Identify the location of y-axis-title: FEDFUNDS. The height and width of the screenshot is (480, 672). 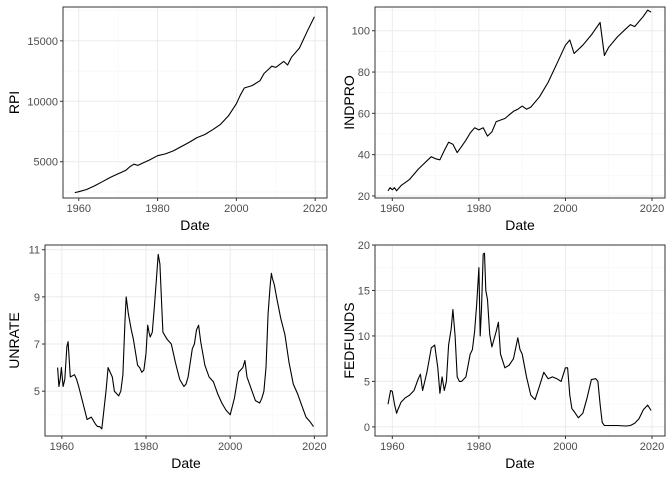
(349, 340).